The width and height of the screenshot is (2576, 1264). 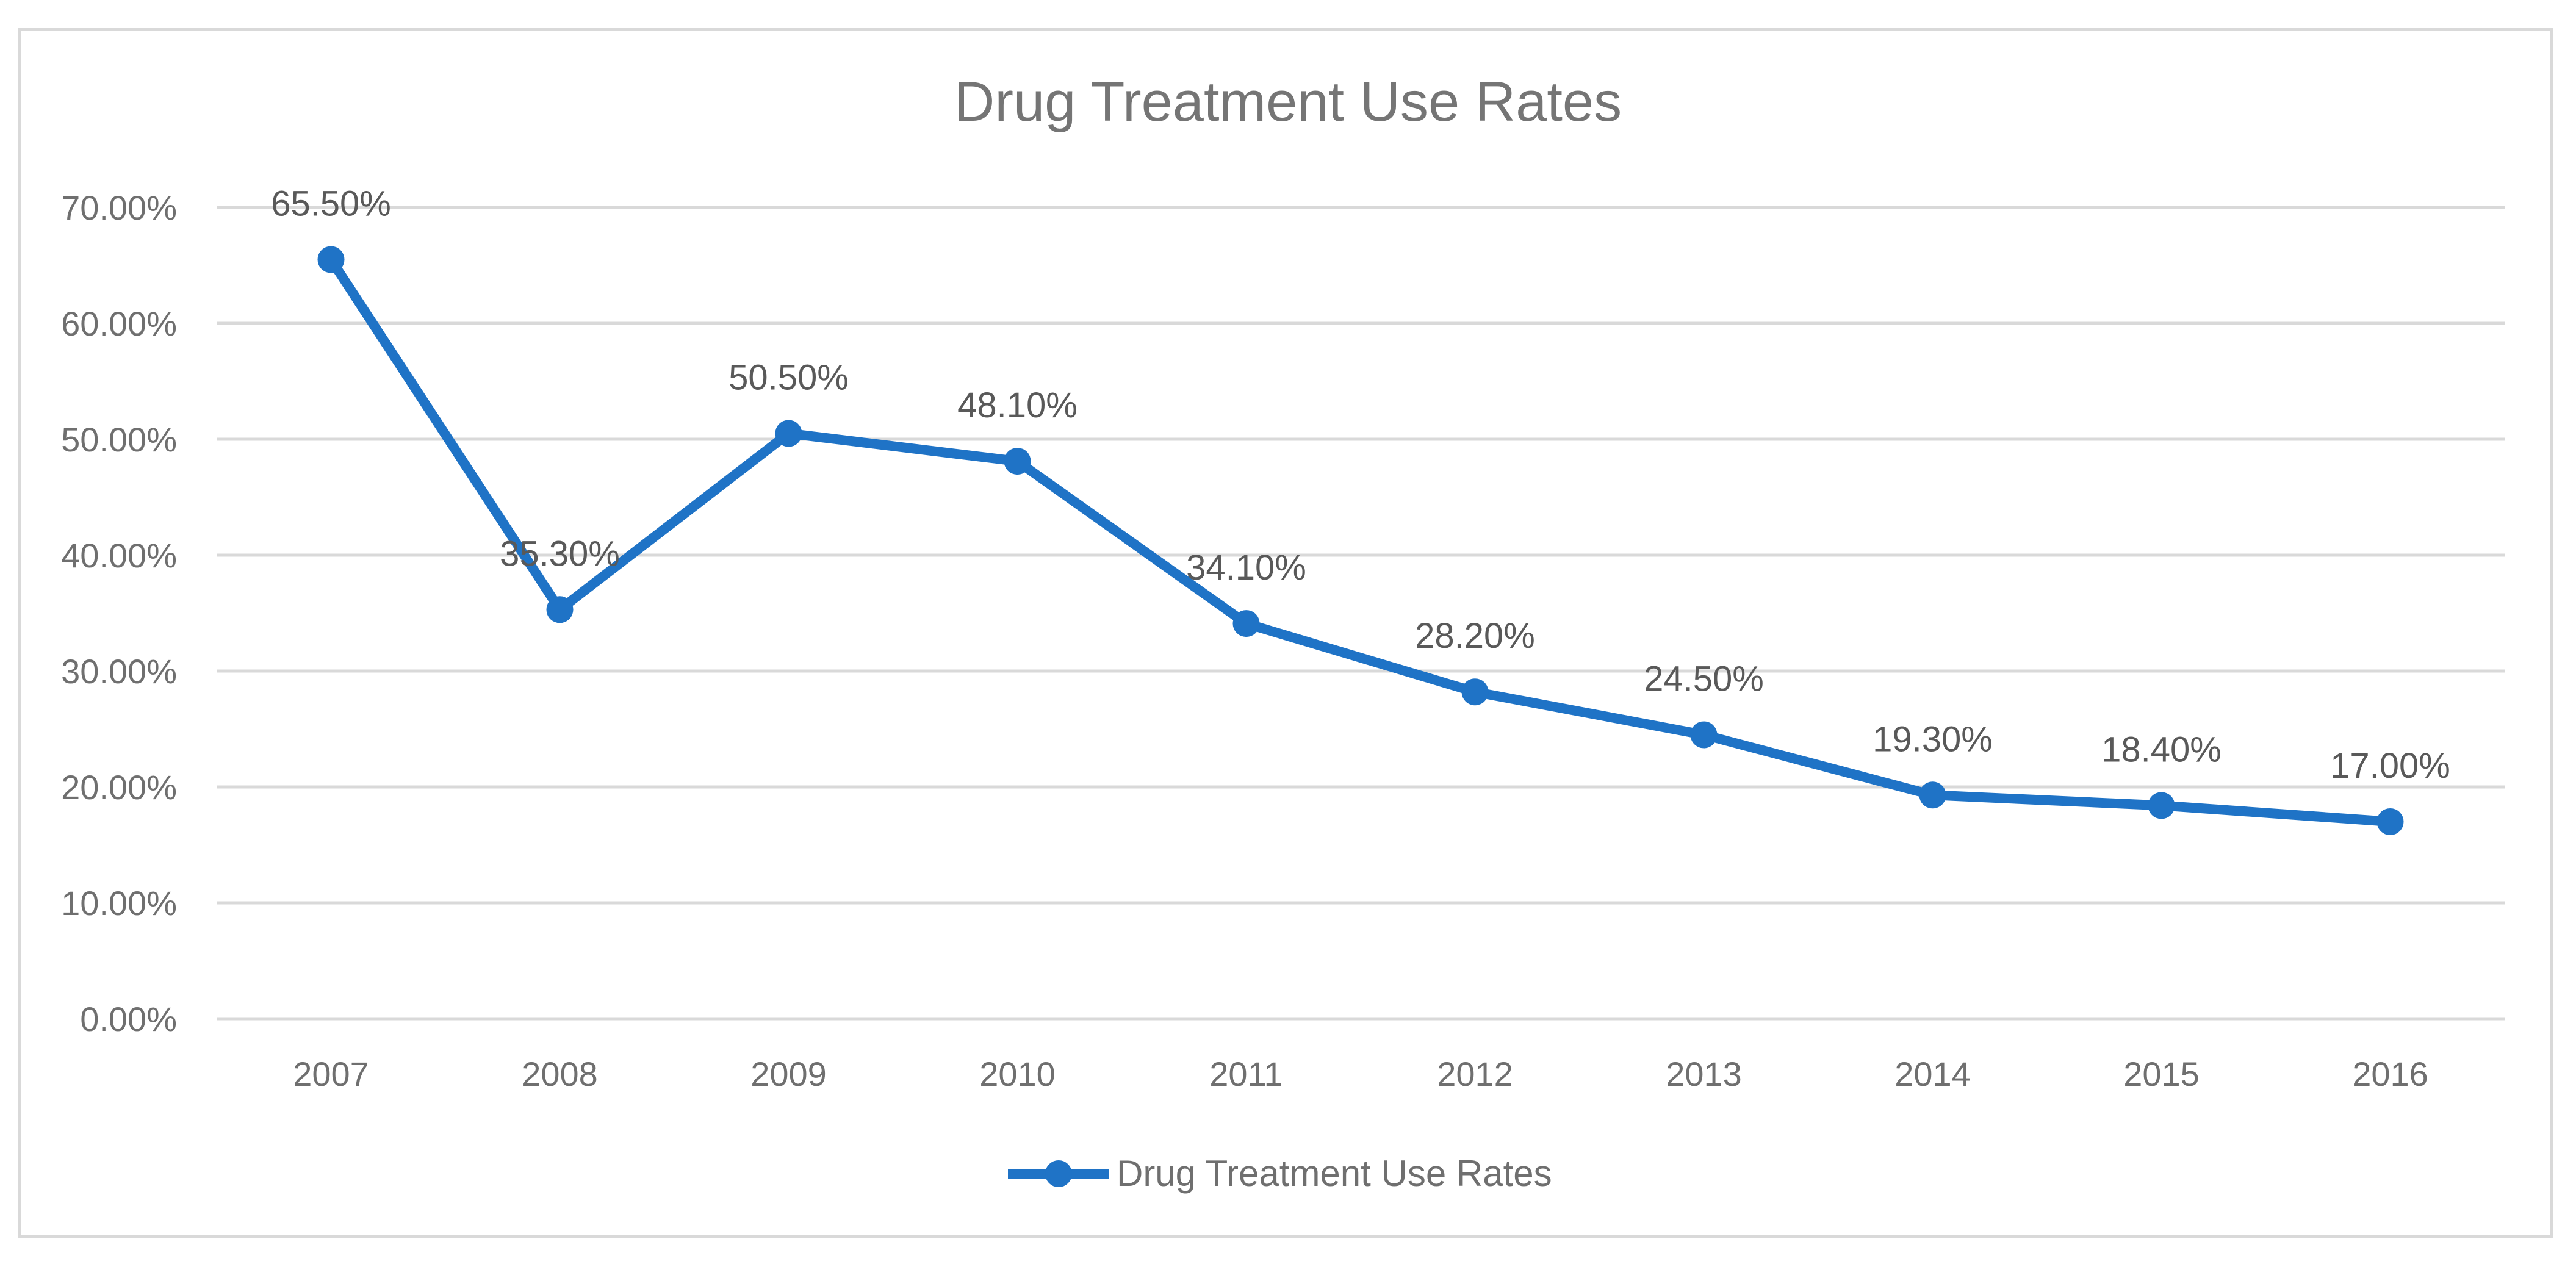 What do you see at coordinates (119, 555) in the screenshot?
I see `y-tick-label: 40.00%` at bounding box center [119, 555].